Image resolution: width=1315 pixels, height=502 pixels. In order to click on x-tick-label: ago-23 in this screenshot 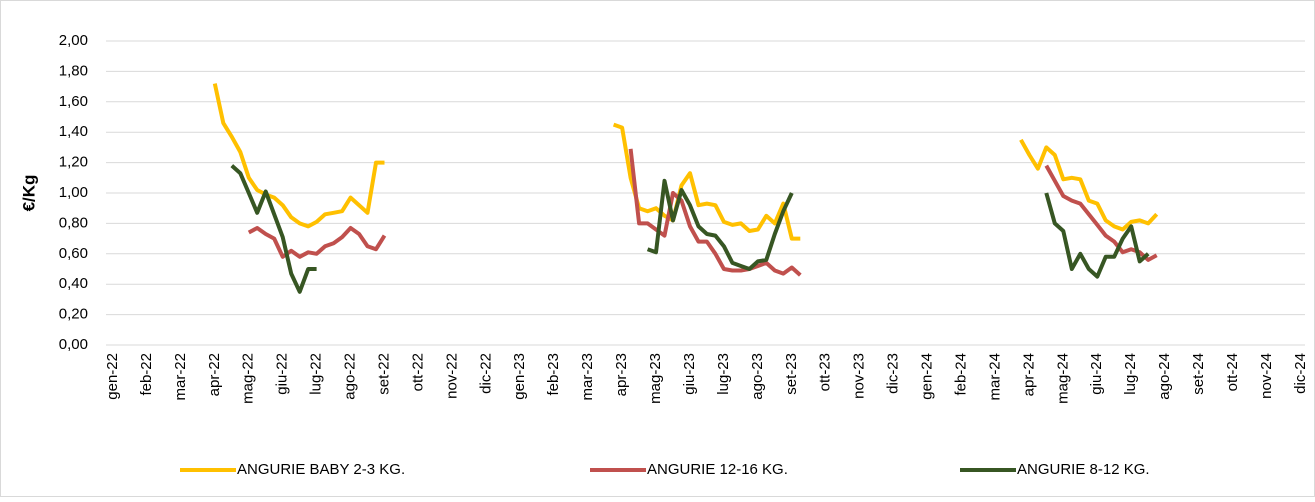, I will do `click(757, 376)`.